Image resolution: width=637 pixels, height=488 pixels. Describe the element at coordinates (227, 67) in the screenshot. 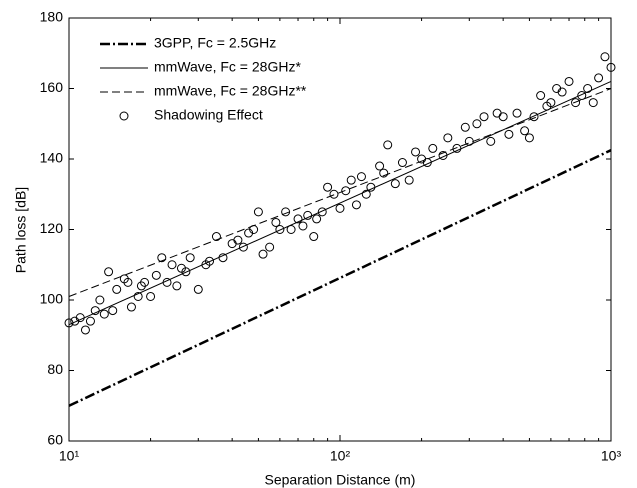

I see `legend-label: mmWave, Fc = 28GHz*` at that location.